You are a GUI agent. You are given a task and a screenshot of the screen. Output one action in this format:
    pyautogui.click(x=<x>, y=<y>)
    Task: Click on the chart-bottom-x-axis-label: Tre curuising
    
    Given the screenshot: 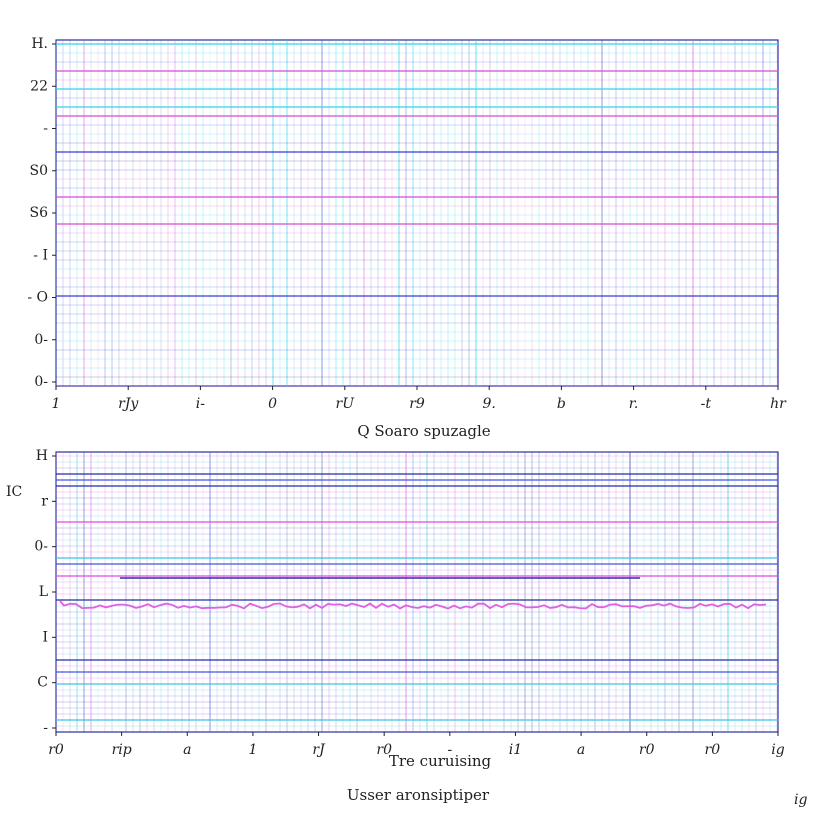 What is the action you would take?
    pyautogui.click(x=440, y=761)
    